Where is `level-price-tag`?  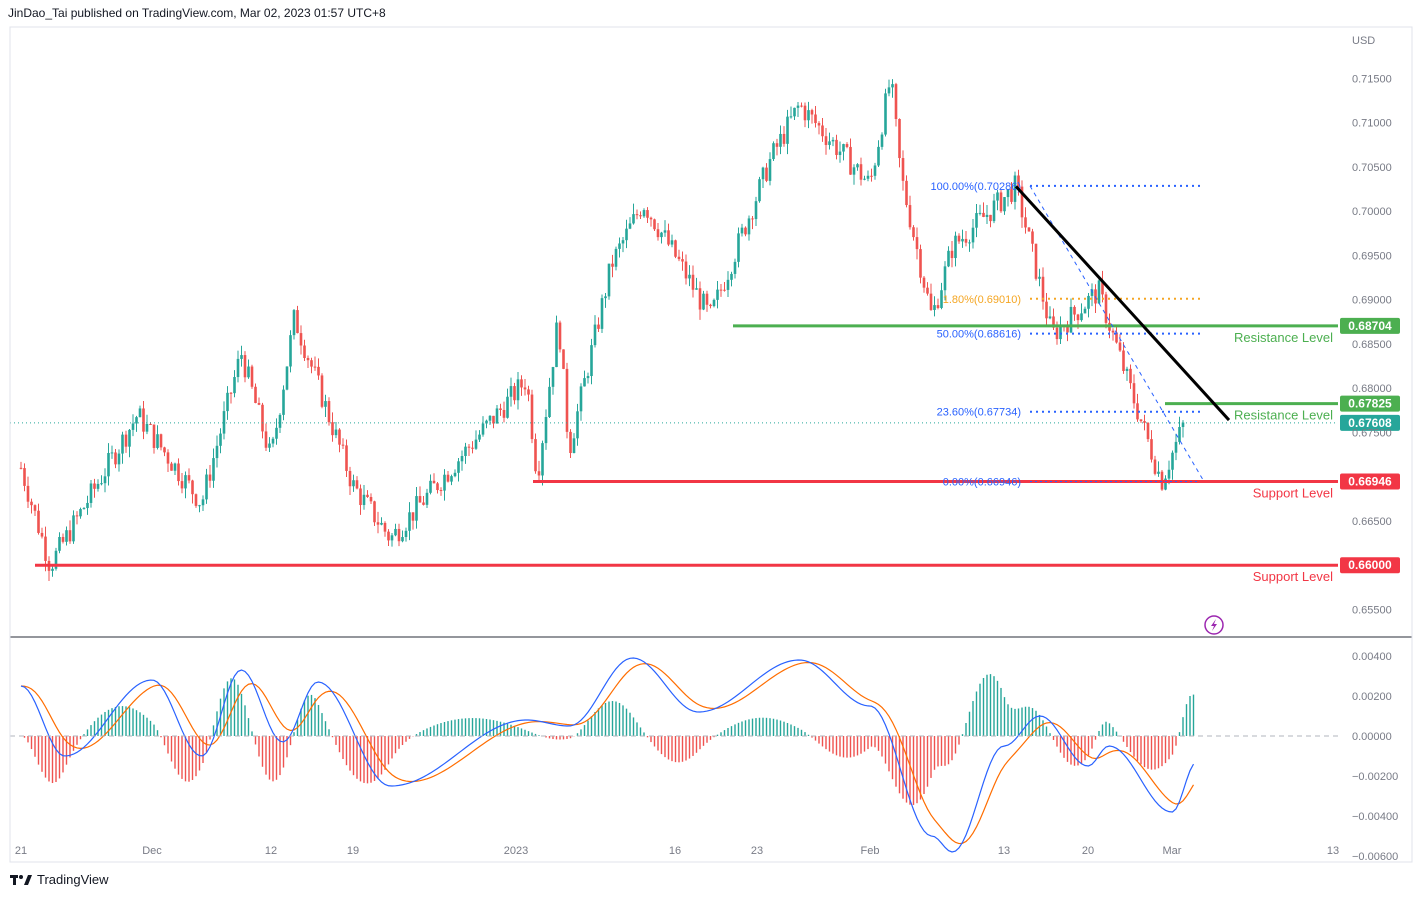
level-price-tag is located at coordinates (1370, 565).